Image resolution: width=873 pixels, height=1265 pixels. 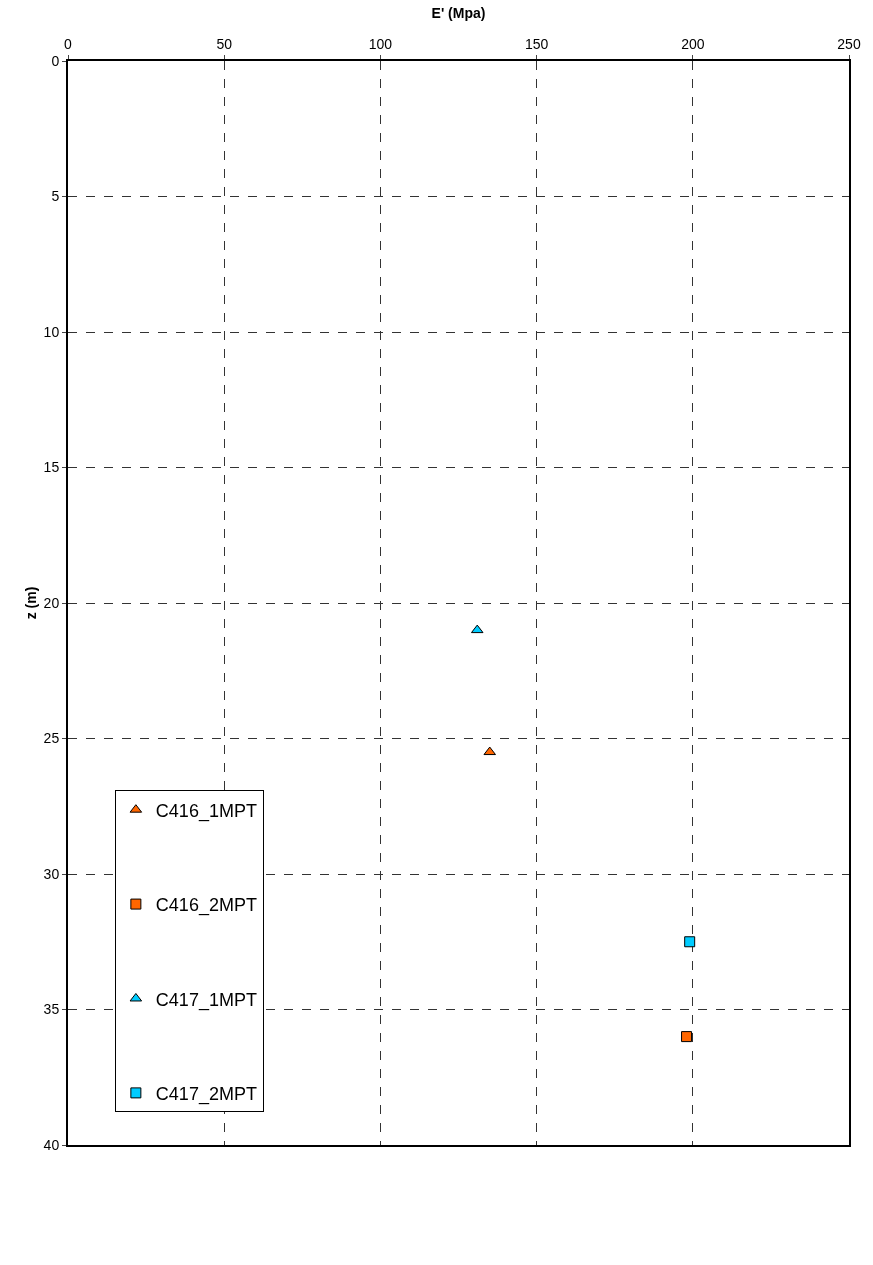 I want to click on x-tick-label: 150, so click(x=536, y=44).